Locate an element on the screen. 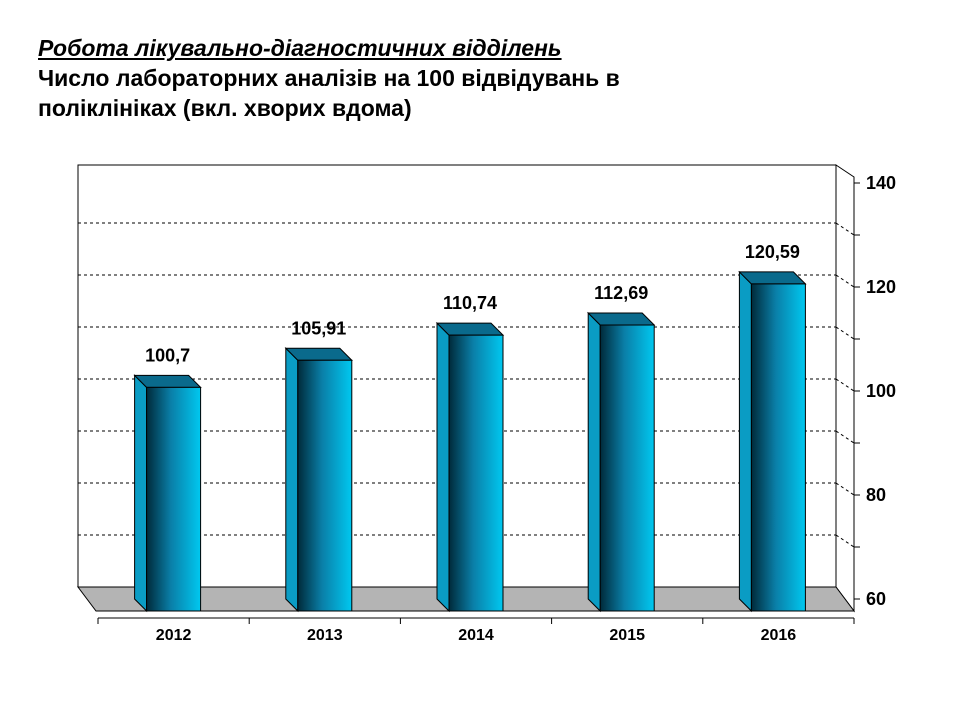 This screenshot has width=960, height=720. bar-2012 is located at coordinates (174, 499).